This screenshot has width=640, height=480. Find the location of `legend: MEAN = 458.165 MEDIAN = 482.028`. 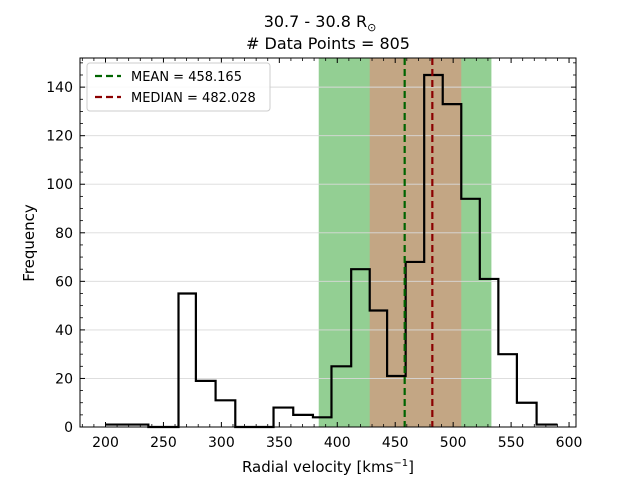

legend: MEAN = 458.165 MEDIAN = 482.028 is located at coordinates (178, 87).